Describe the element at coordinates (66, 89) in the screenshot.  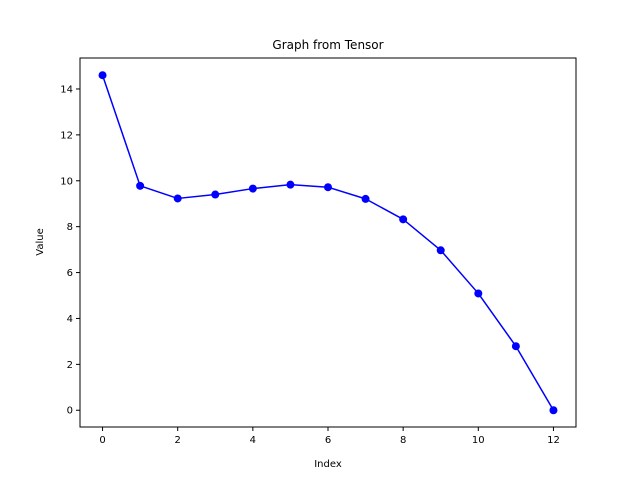
I see `y-tick-label: 14` at that location.